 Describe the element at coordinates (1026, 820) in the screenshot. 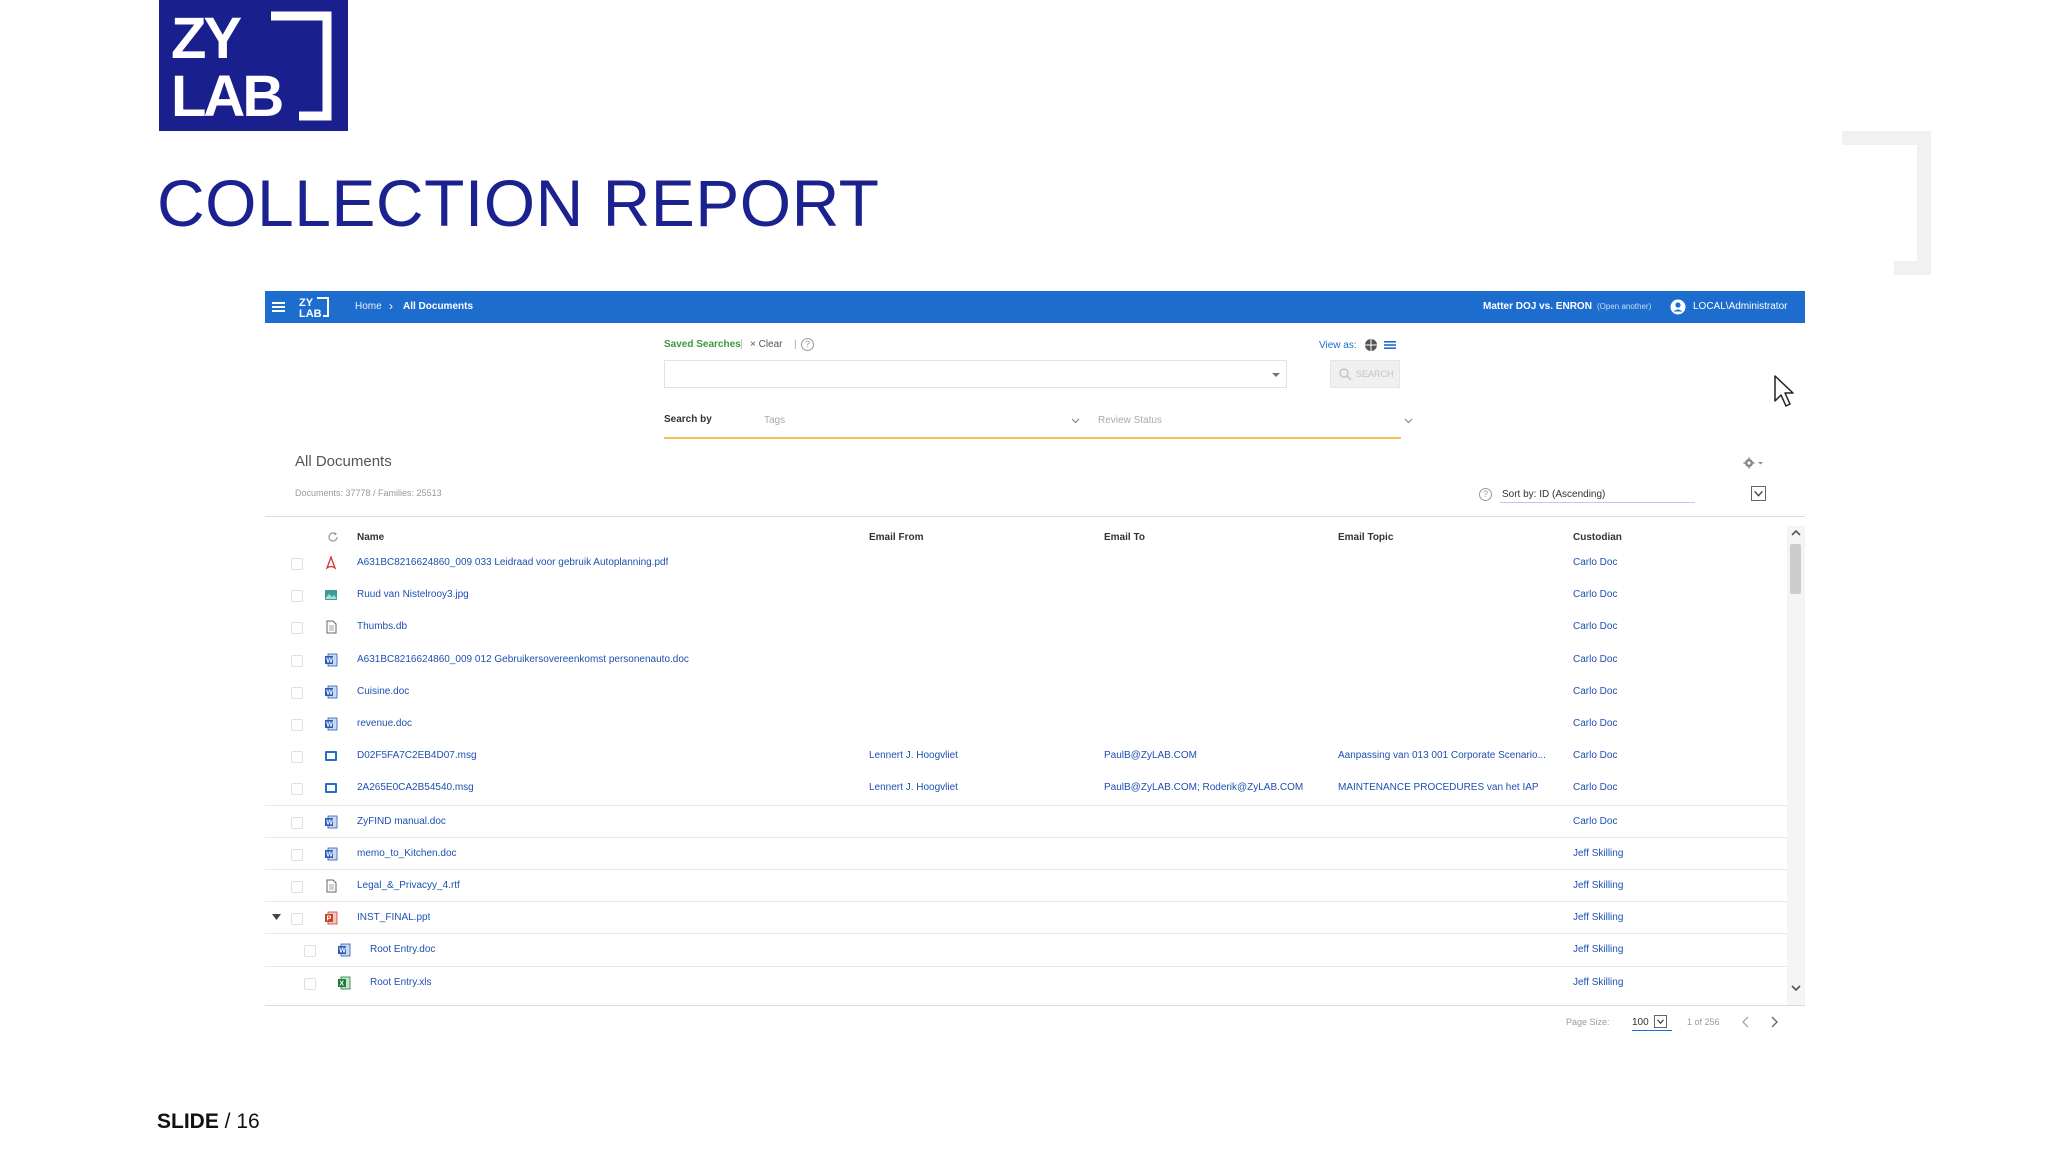

I see `table-row: W ZyFIND manual.doc Carlo Doc` at that location.